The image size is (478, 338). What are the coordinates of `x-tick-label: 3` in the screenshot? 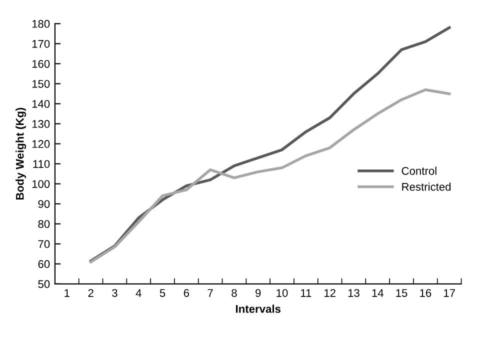 It's located at (115, 293).